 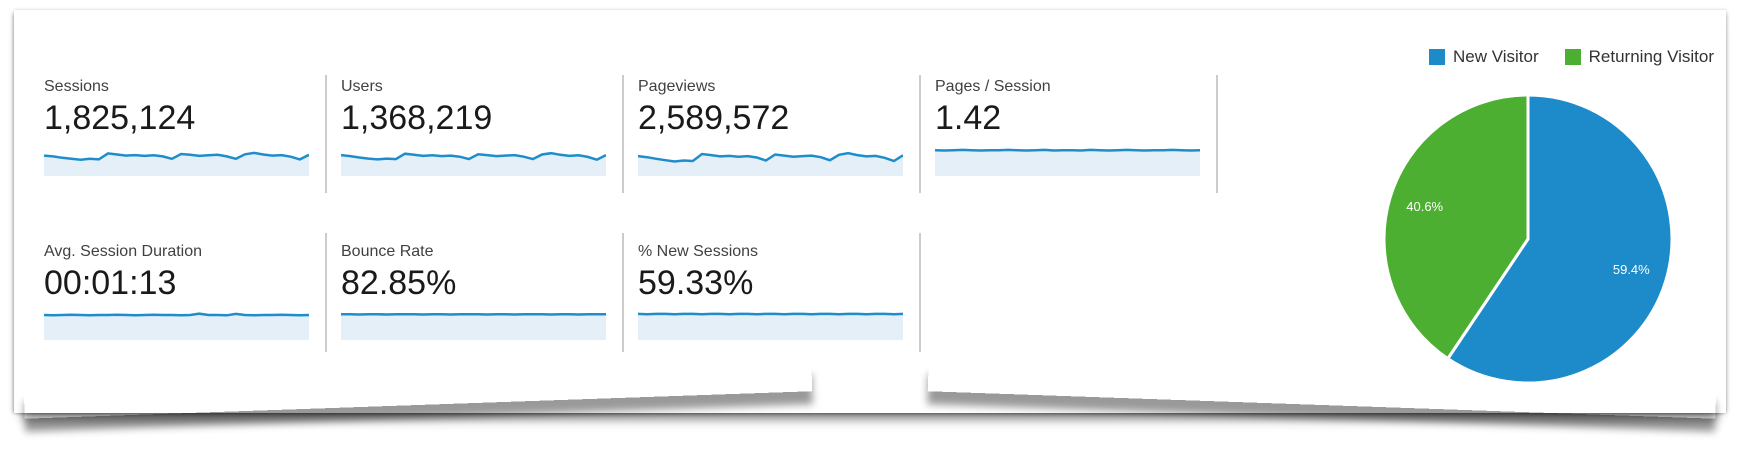 I want to click on legend-label: New Visitor, so click(x=1495, y=56).